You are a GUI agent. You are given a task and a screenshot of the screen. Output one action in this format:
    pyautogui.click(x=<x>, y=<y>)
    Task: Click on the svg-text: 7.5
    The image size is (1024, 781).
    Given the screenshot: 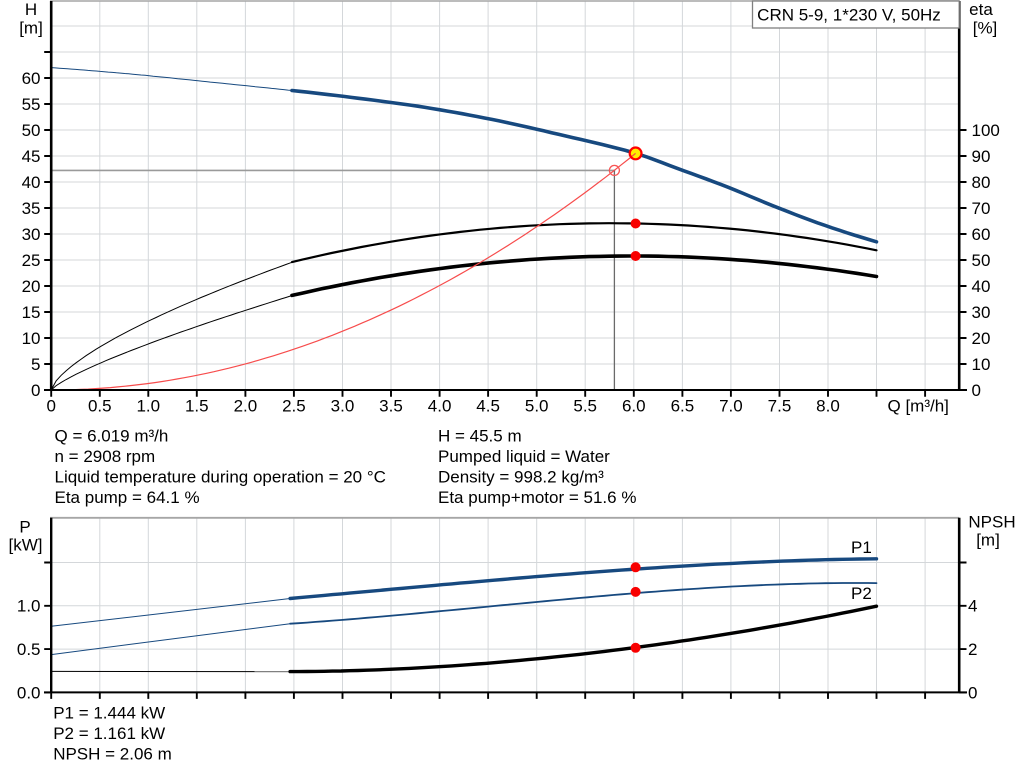 What is the action you would take?
    pyautogui.click(x=780, y=406)
    